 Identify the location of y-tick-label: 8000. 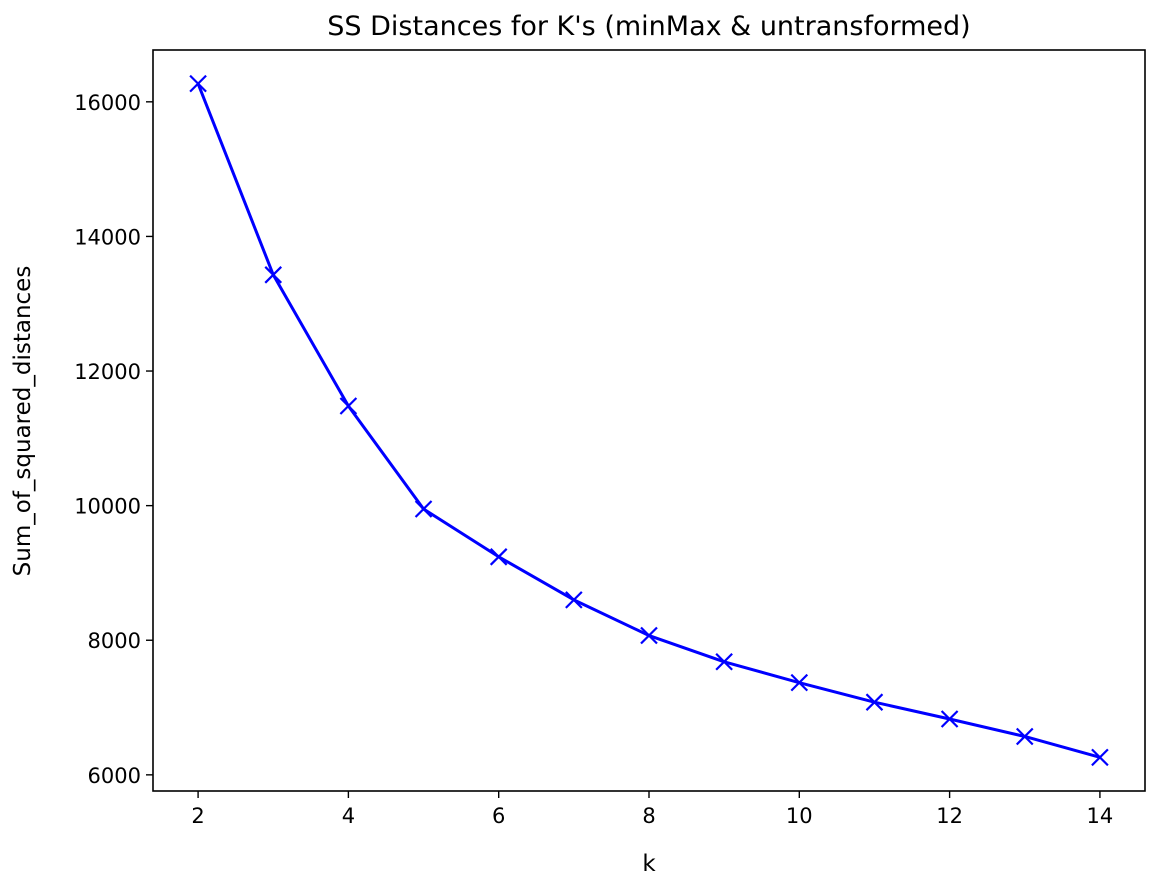
(114, 641).